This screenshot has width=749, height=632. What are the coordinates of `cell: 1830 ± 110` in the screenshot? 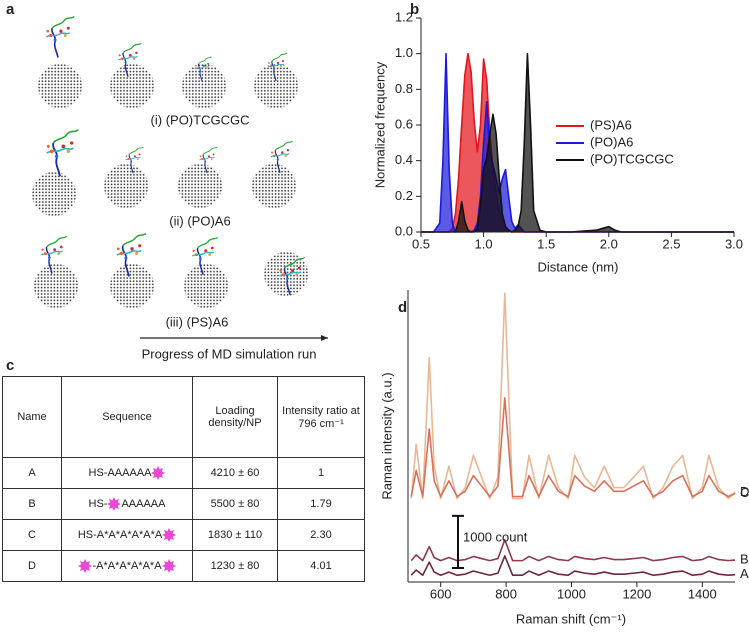 It's located at (235, 535).